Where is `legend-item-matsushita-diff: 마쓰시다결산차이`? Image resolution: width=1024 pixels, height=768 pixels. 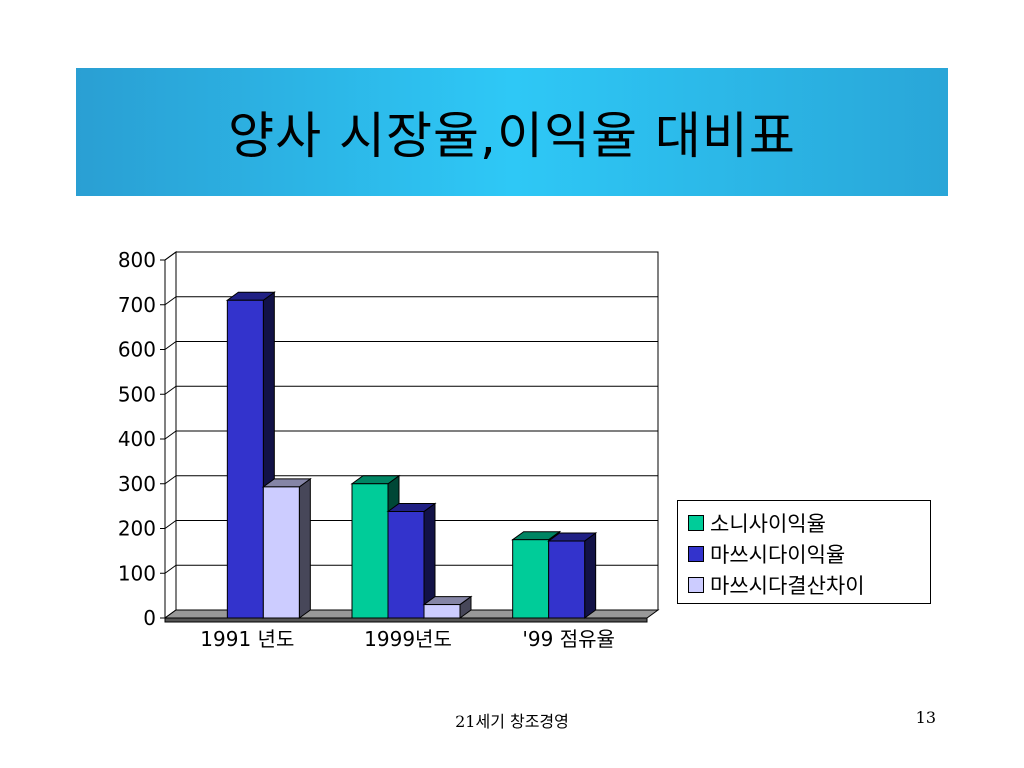
legend-item-matsushita-diff: 마쓰시다결산차이 is located at coordinates (809, 584).